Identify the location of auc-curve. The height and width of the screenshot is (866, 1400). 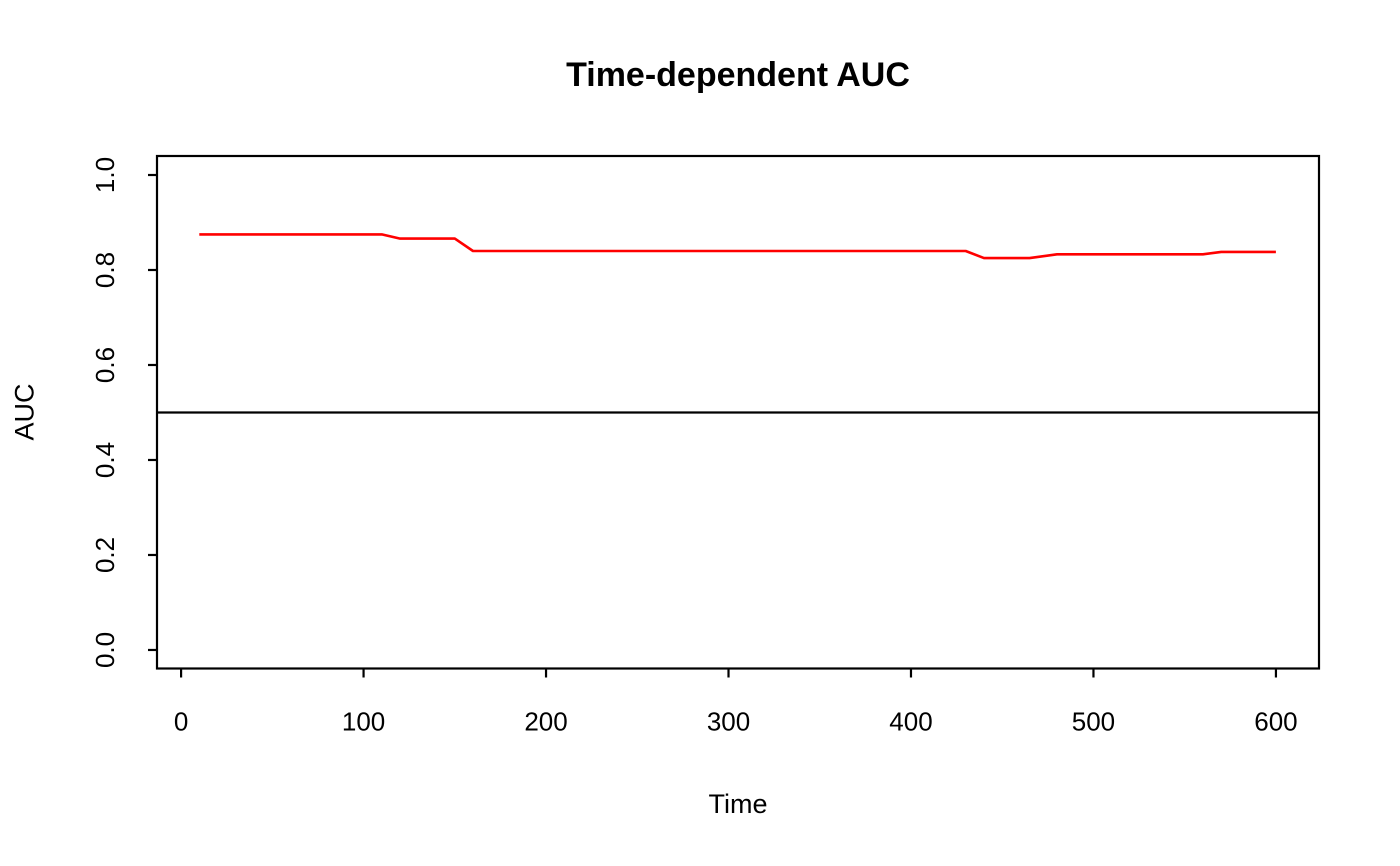
(737, 246).